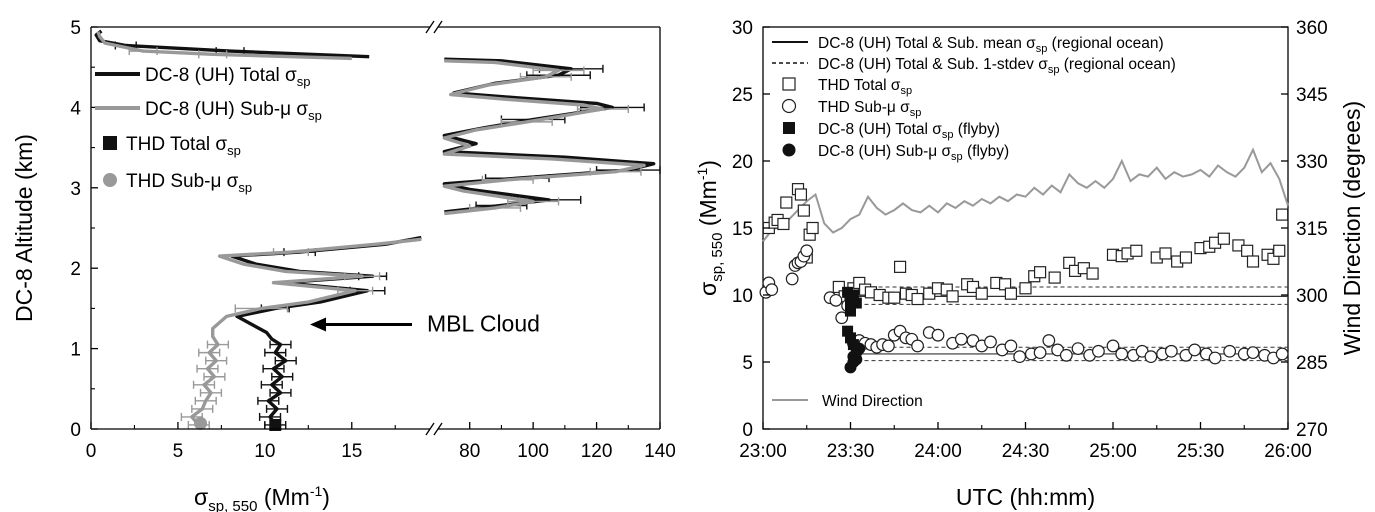 The height and width of the screenshot is (512, 1375). Describe the element at coordinates (747, 430) in the screenshot. I see `y-tick-label: 0` at that location.